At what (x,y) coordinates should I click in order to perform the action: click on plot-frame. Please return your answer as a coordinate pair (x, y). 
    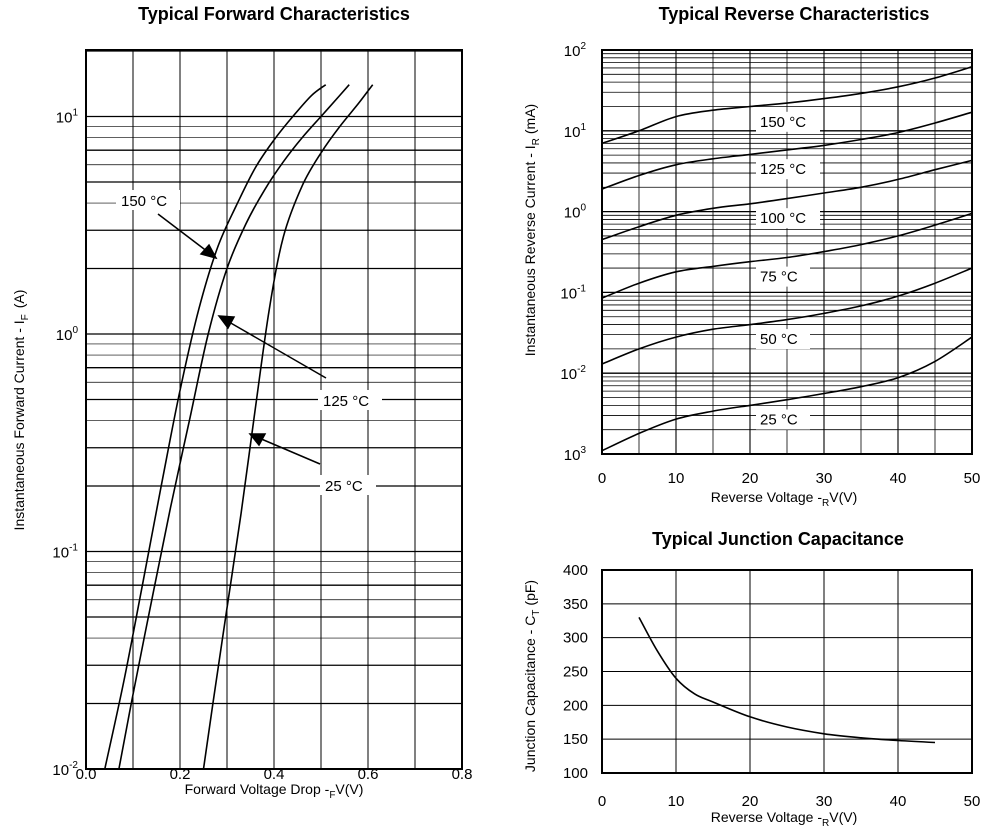
    Looking at the image, I should click on (787, 671).